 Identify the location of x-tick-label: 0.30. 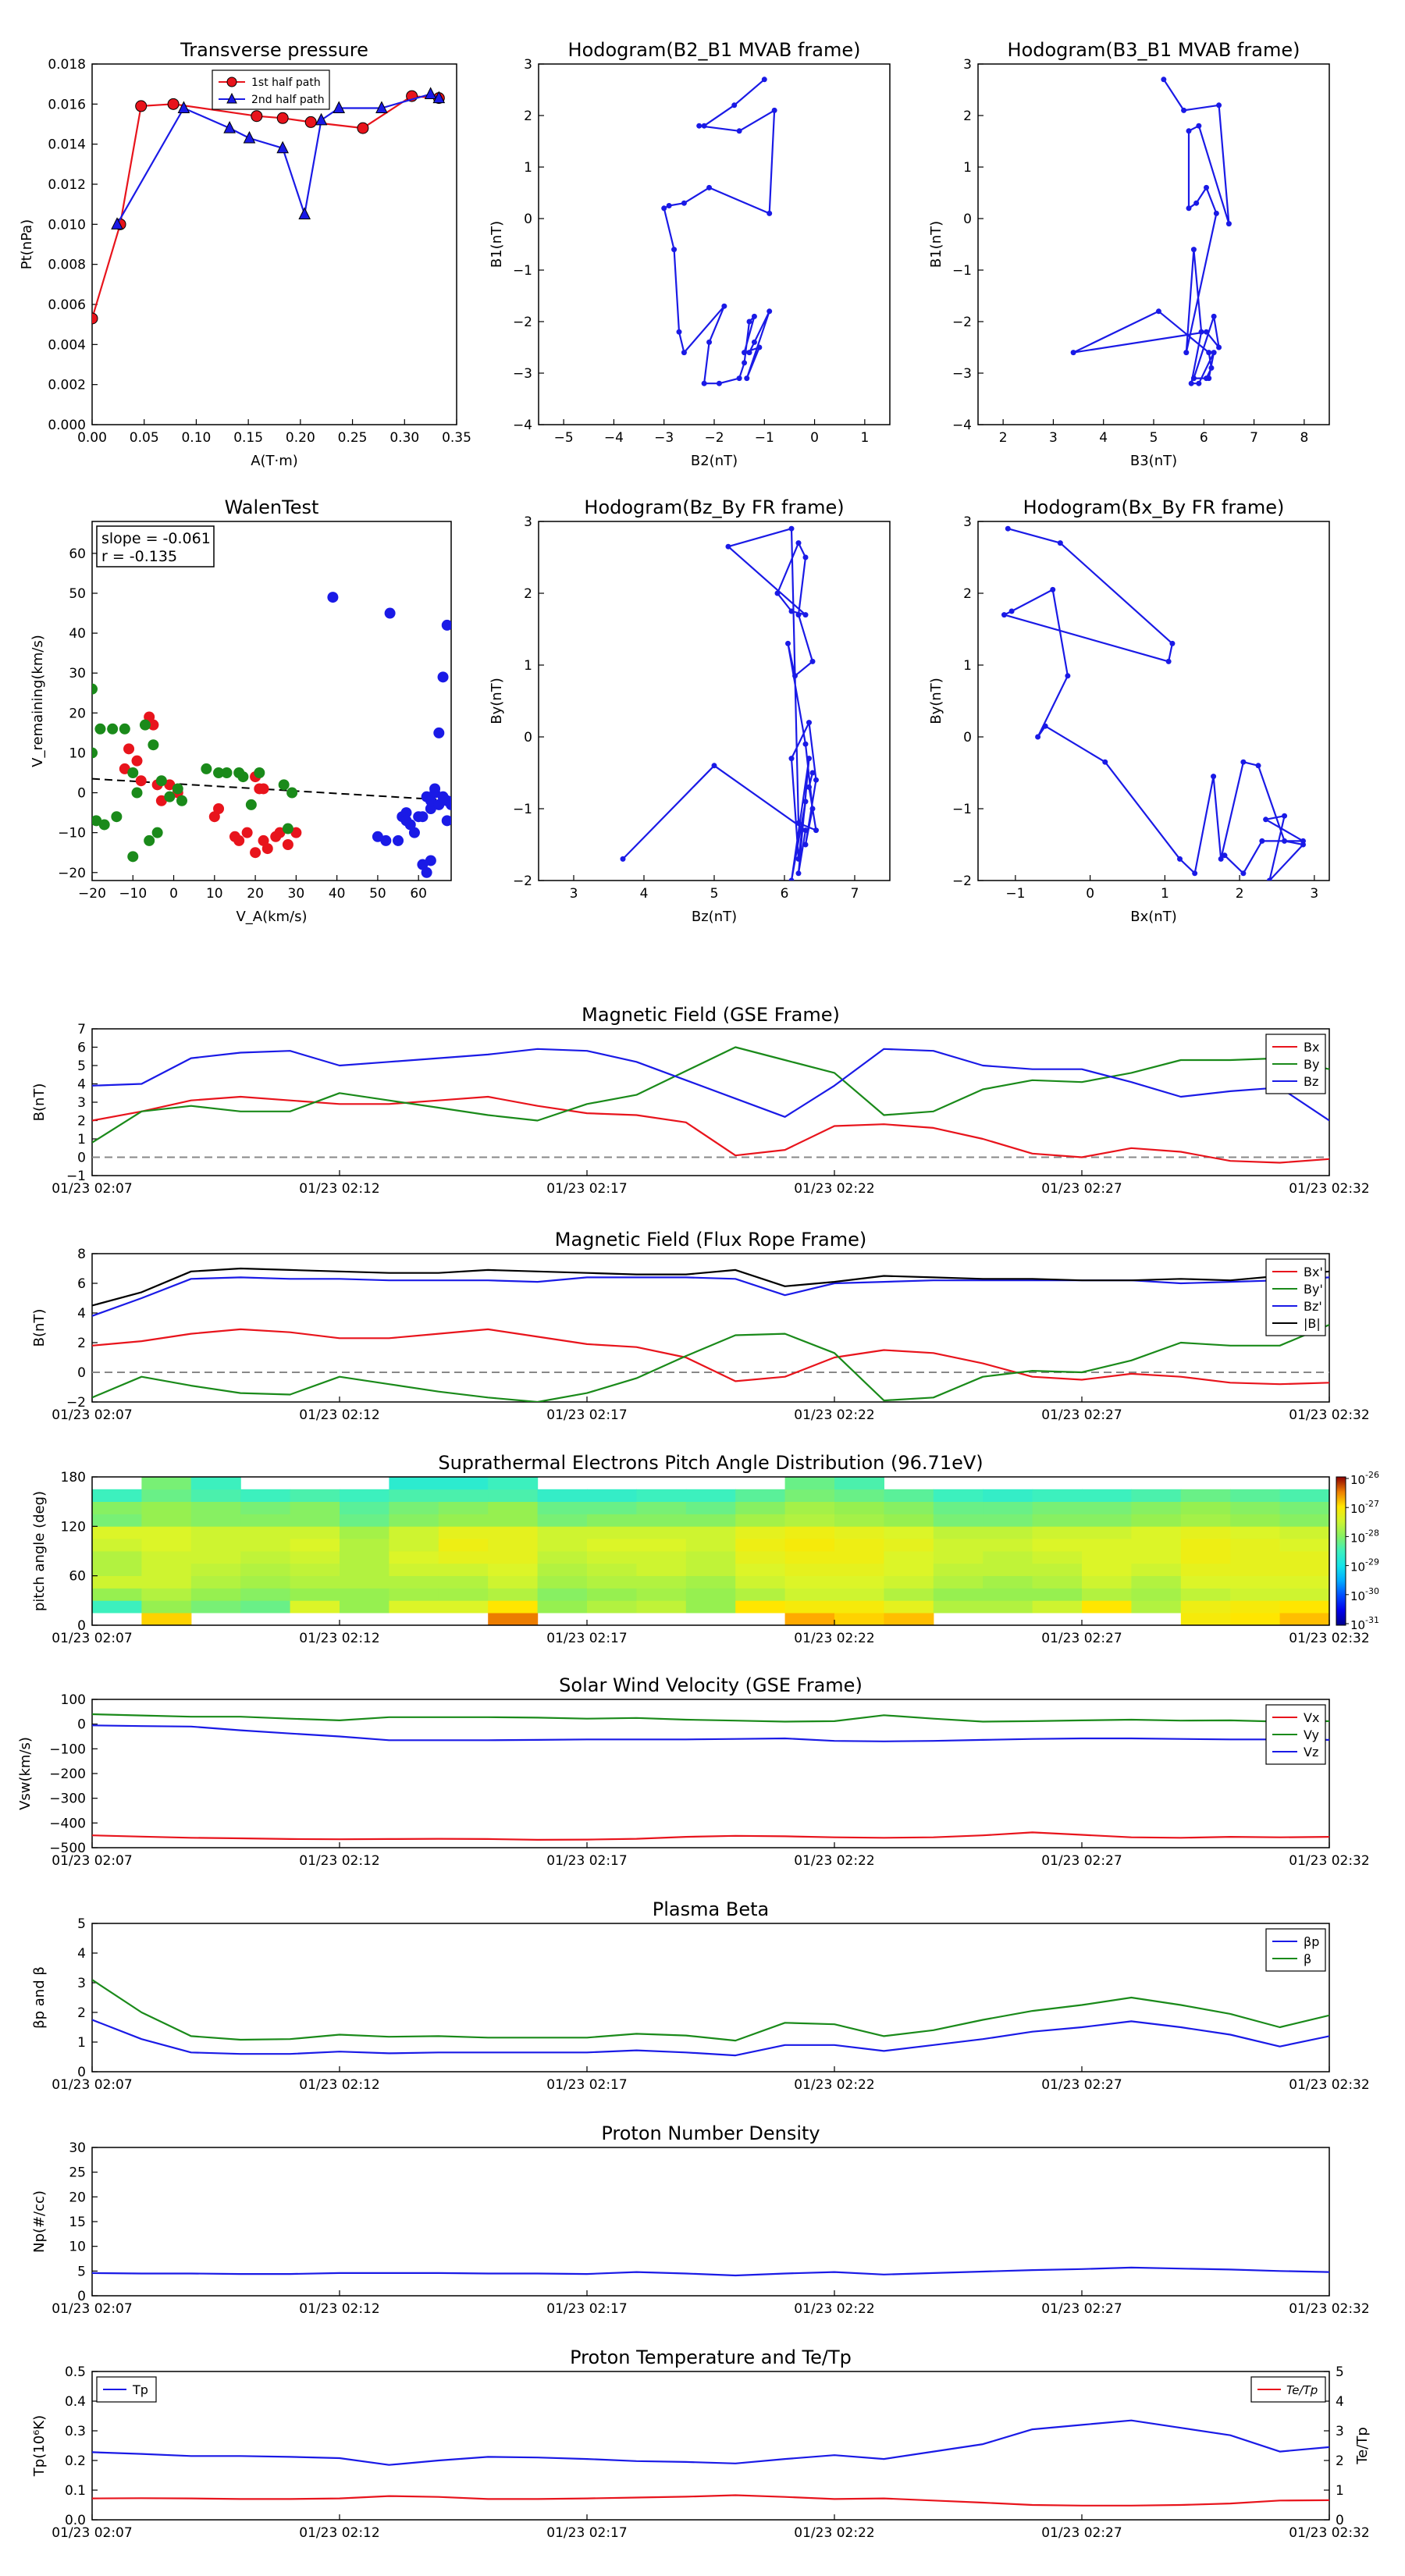
(404, 438).